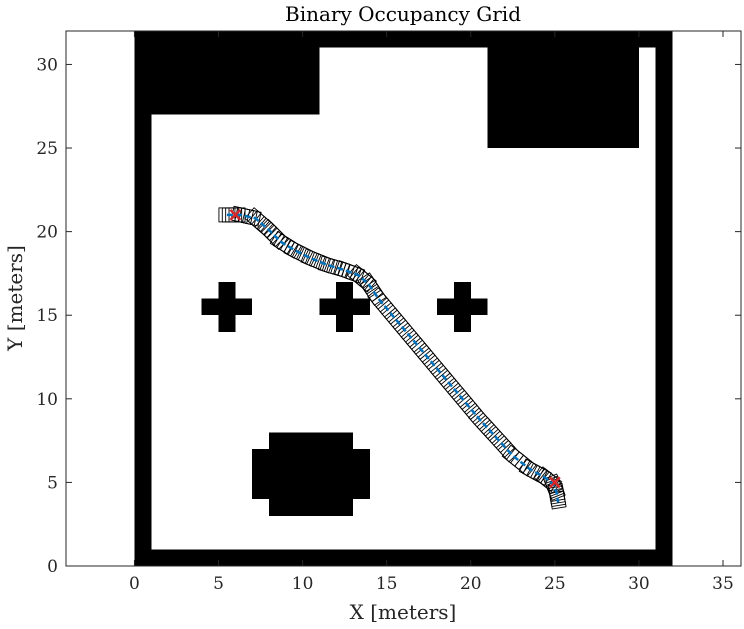 This screenshot has width=744, height=629. Describe the element at coordinates (47, 316) in the screenshot. I see `y-tick-label: 15` at that location.